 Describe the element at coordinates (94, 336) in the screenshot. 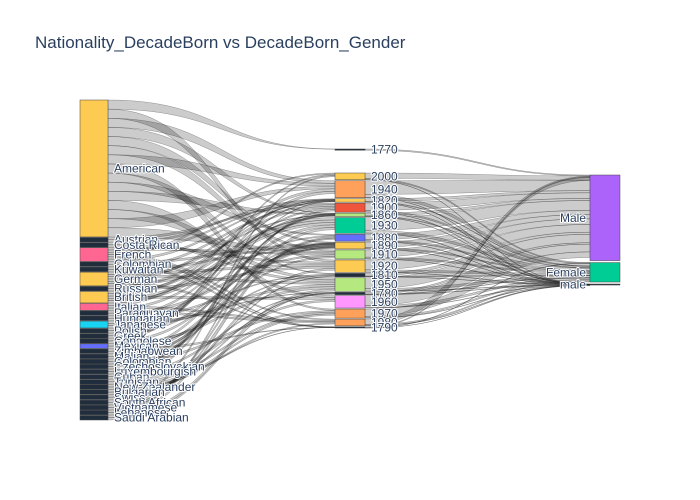

I see `node-greek` at that location.